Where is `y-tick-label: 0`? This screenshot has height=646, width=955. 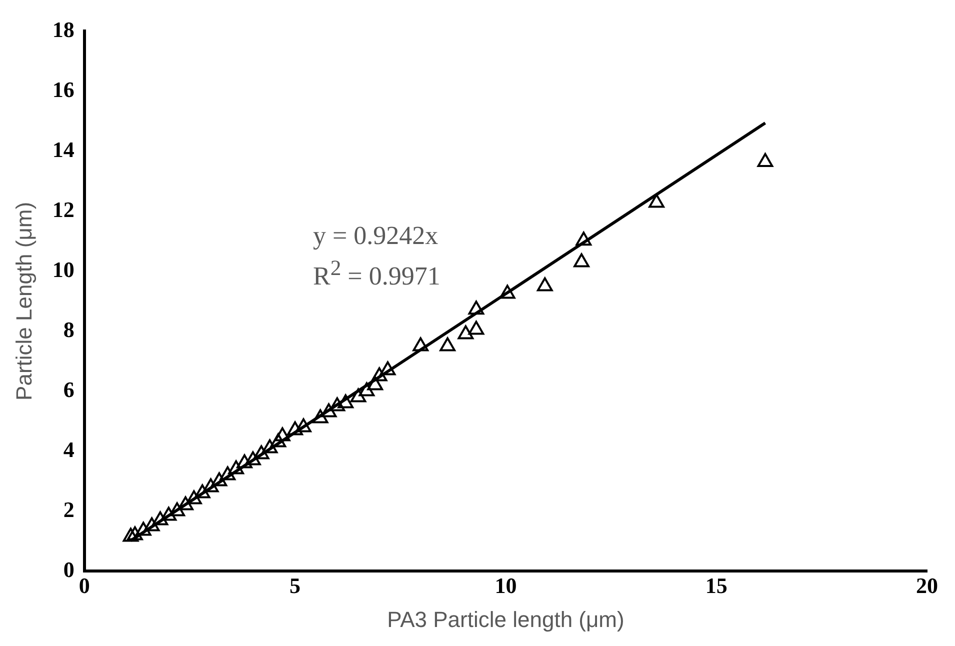 y-tick-label: 0 is located at coordinates (68, 569).